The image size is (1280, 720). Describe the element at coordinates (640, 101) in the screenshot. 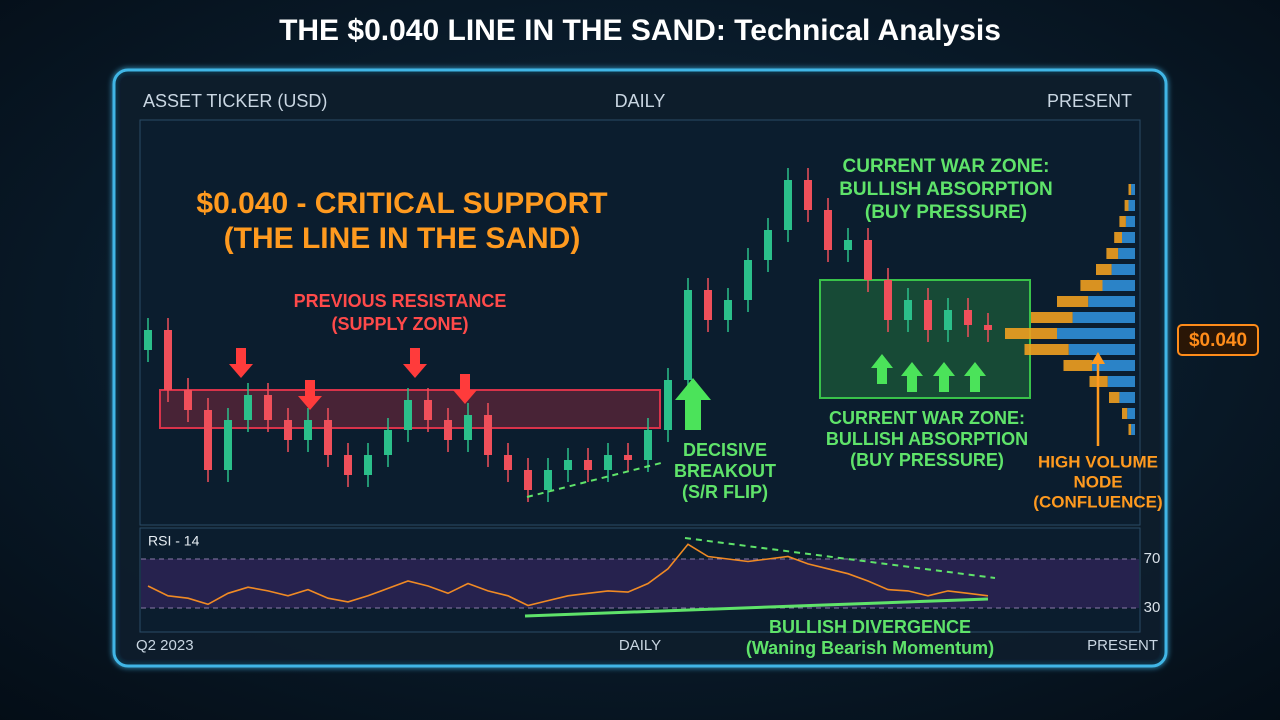

I see `header-label: DAILY` at that location.